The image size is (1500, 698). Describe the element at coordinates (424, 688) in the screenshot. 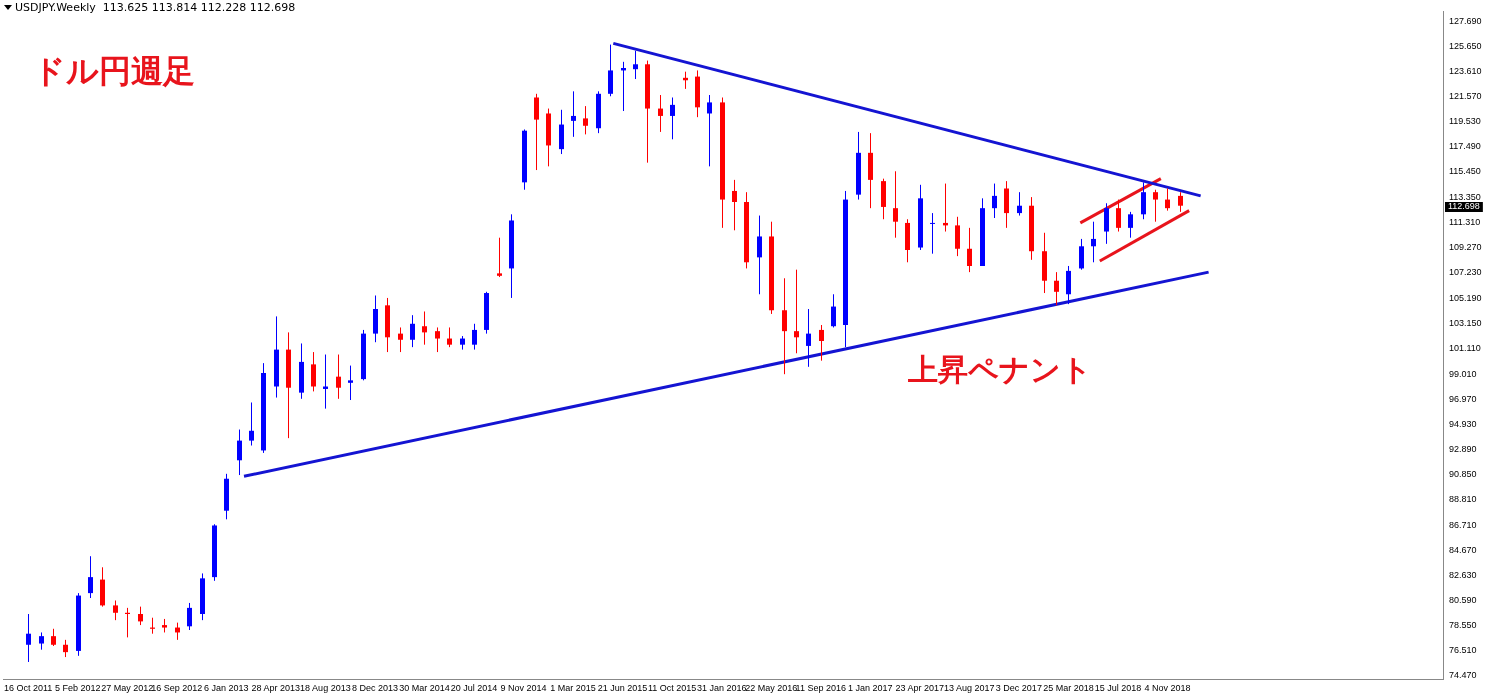

I see `x-tick-label: 30 Mar 2014` at that location.